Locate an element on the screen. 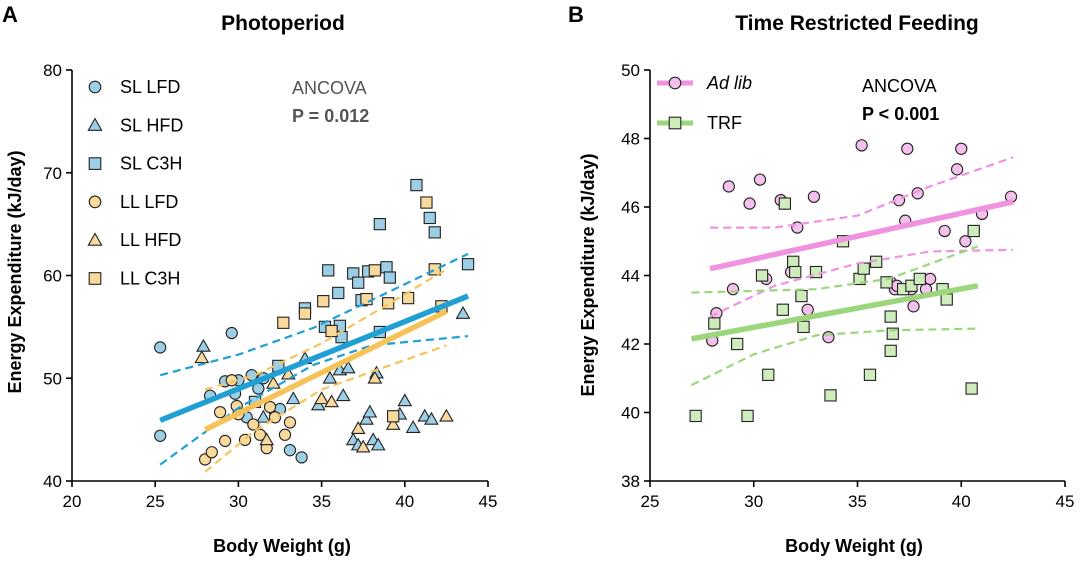  fit-line-a is located at coordinates (314, 358).